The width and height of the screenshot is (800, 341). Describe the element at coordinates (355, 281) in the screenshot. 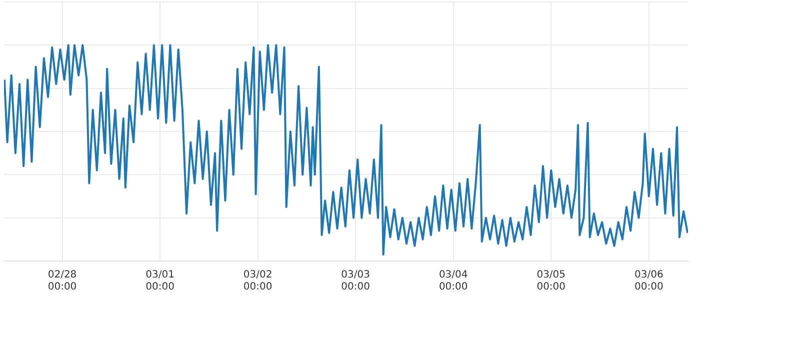

I see `x-tick-label: 03/03 00:00` at that location.